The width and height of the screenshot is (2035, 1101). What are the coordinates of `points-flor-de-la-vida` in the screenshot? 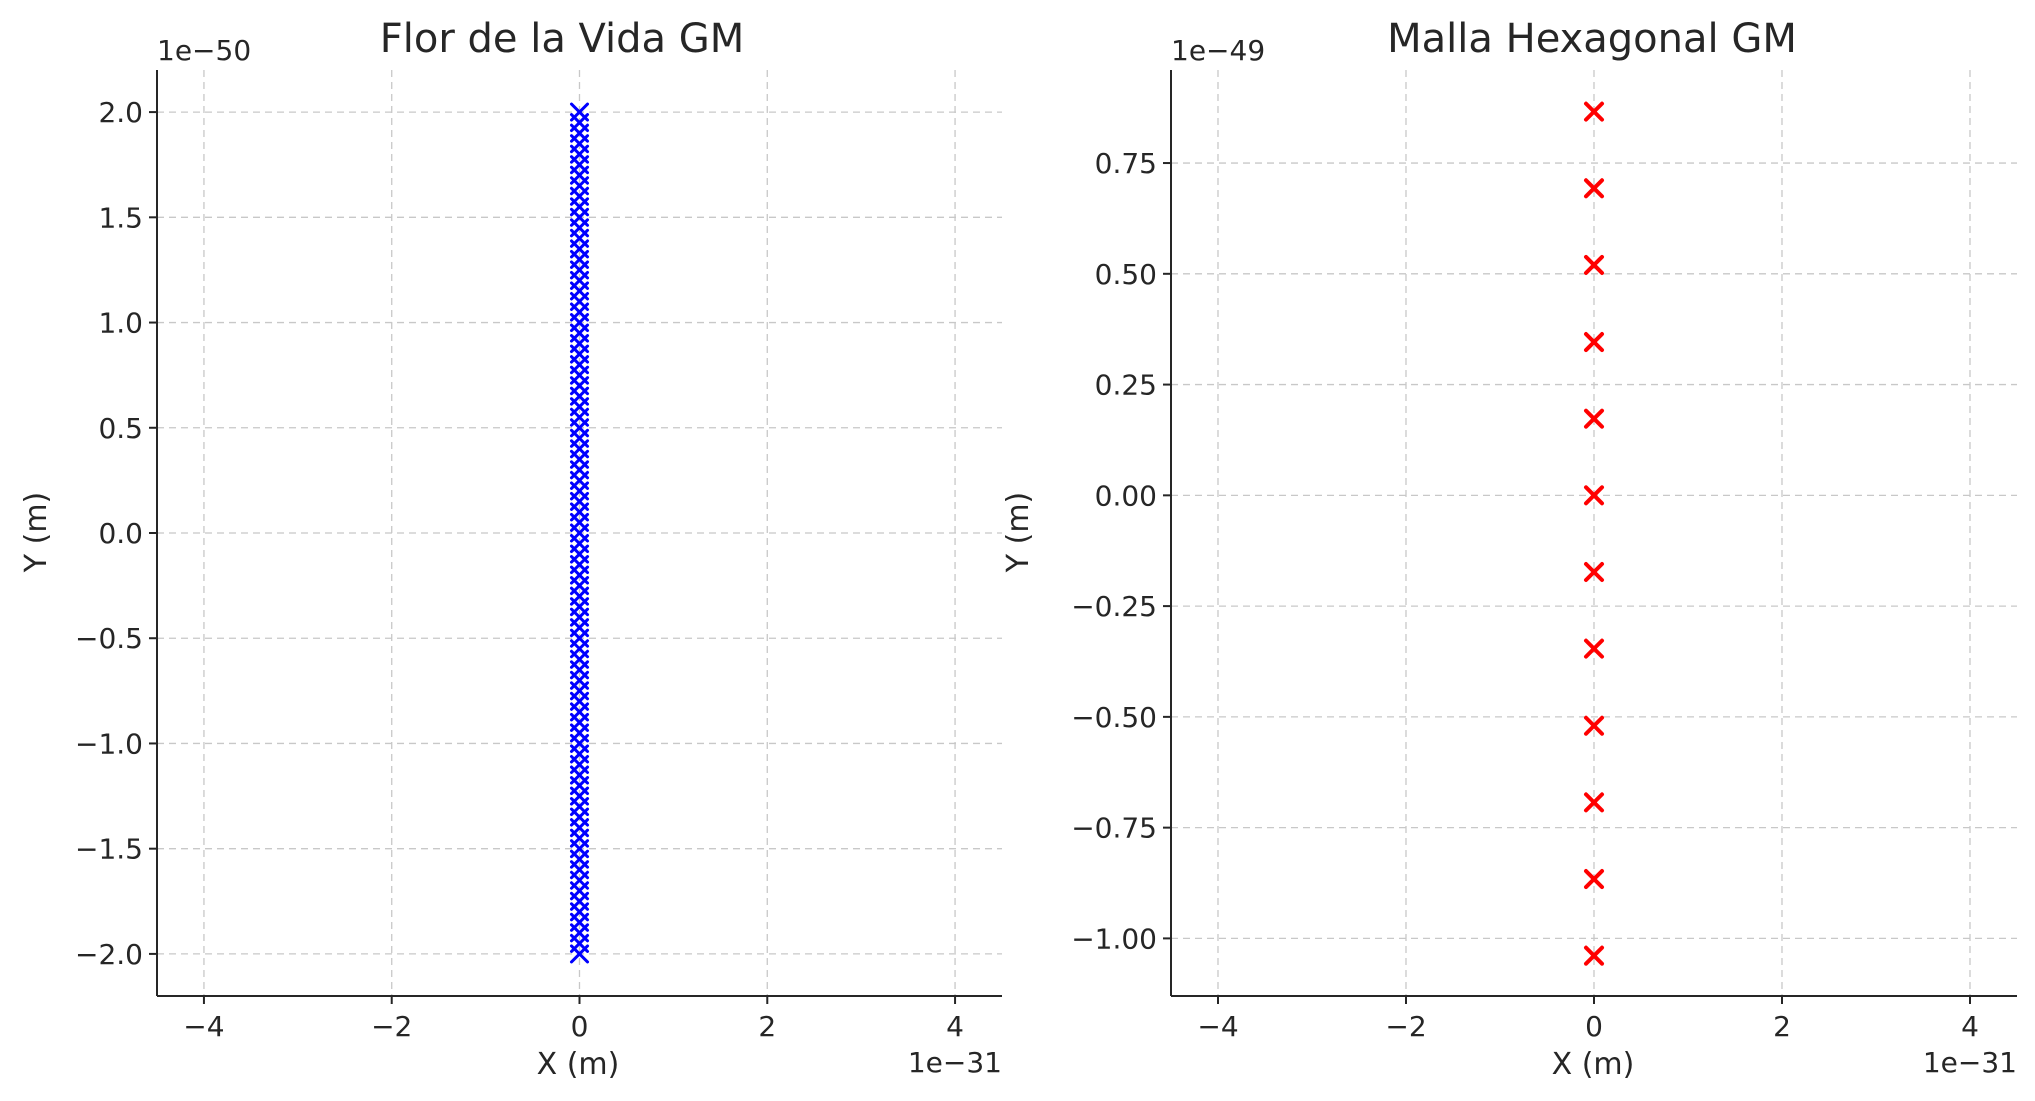 It's located at (579, 533).